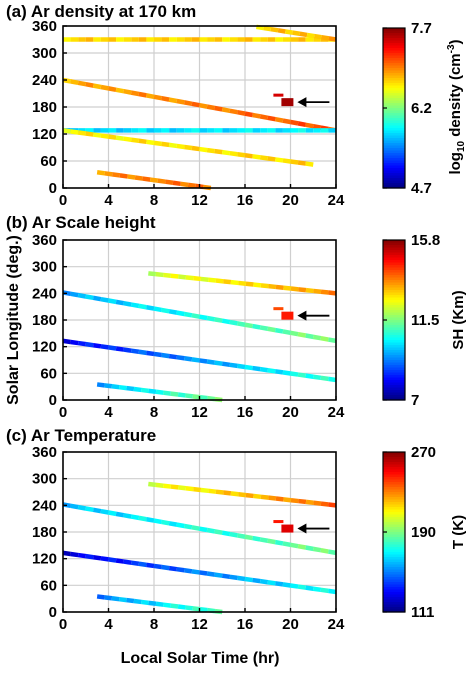  I want to click on panel-b-colorbar: 15.8 11.5 7, so click(411, 320).